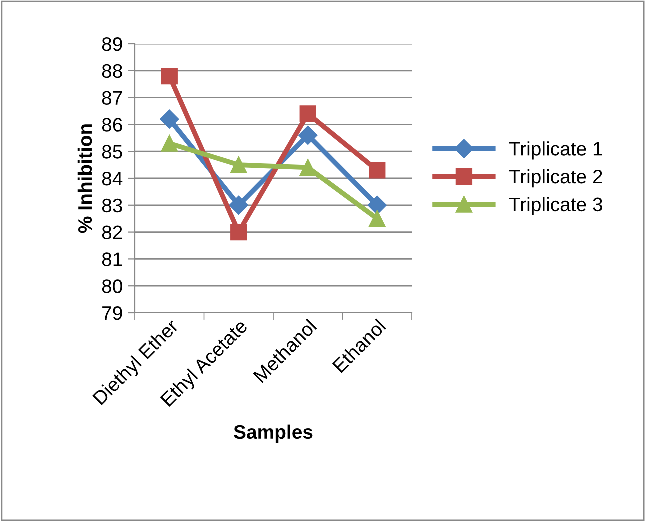 This screenshot has height=522, width=646. I want to click on y-tick-label: 88, so click(112, 71).